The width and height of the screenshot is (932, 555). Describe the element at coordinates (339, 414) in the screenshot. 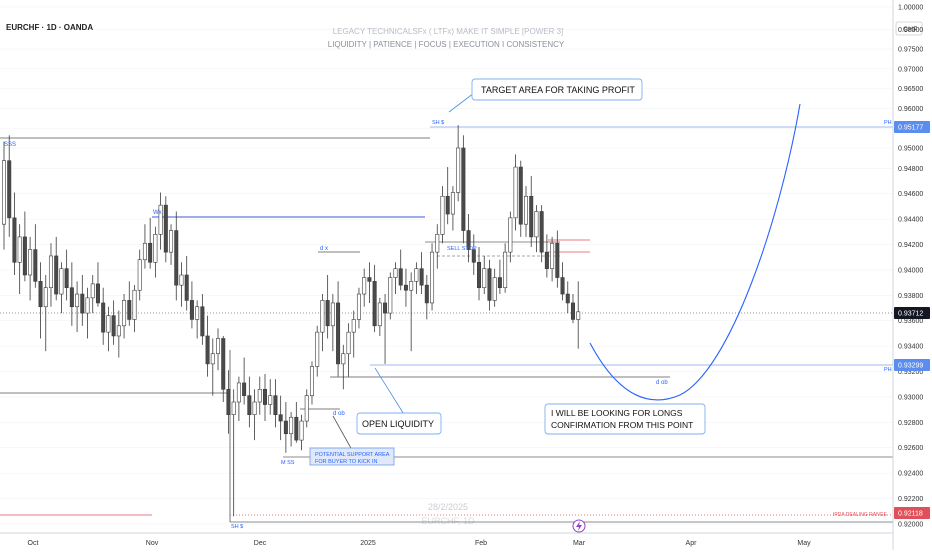

I see `d-ob-low-label: d ob` at that location.